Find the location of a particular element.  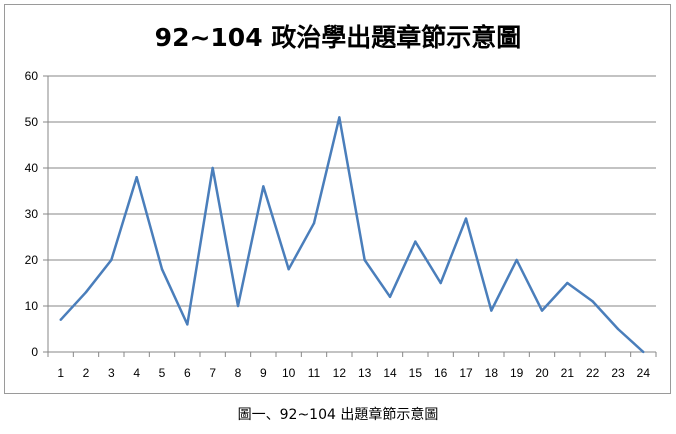

figure-caption: 圖一、92~104 出題章節示意圖 is located at coordinates (338, 415).